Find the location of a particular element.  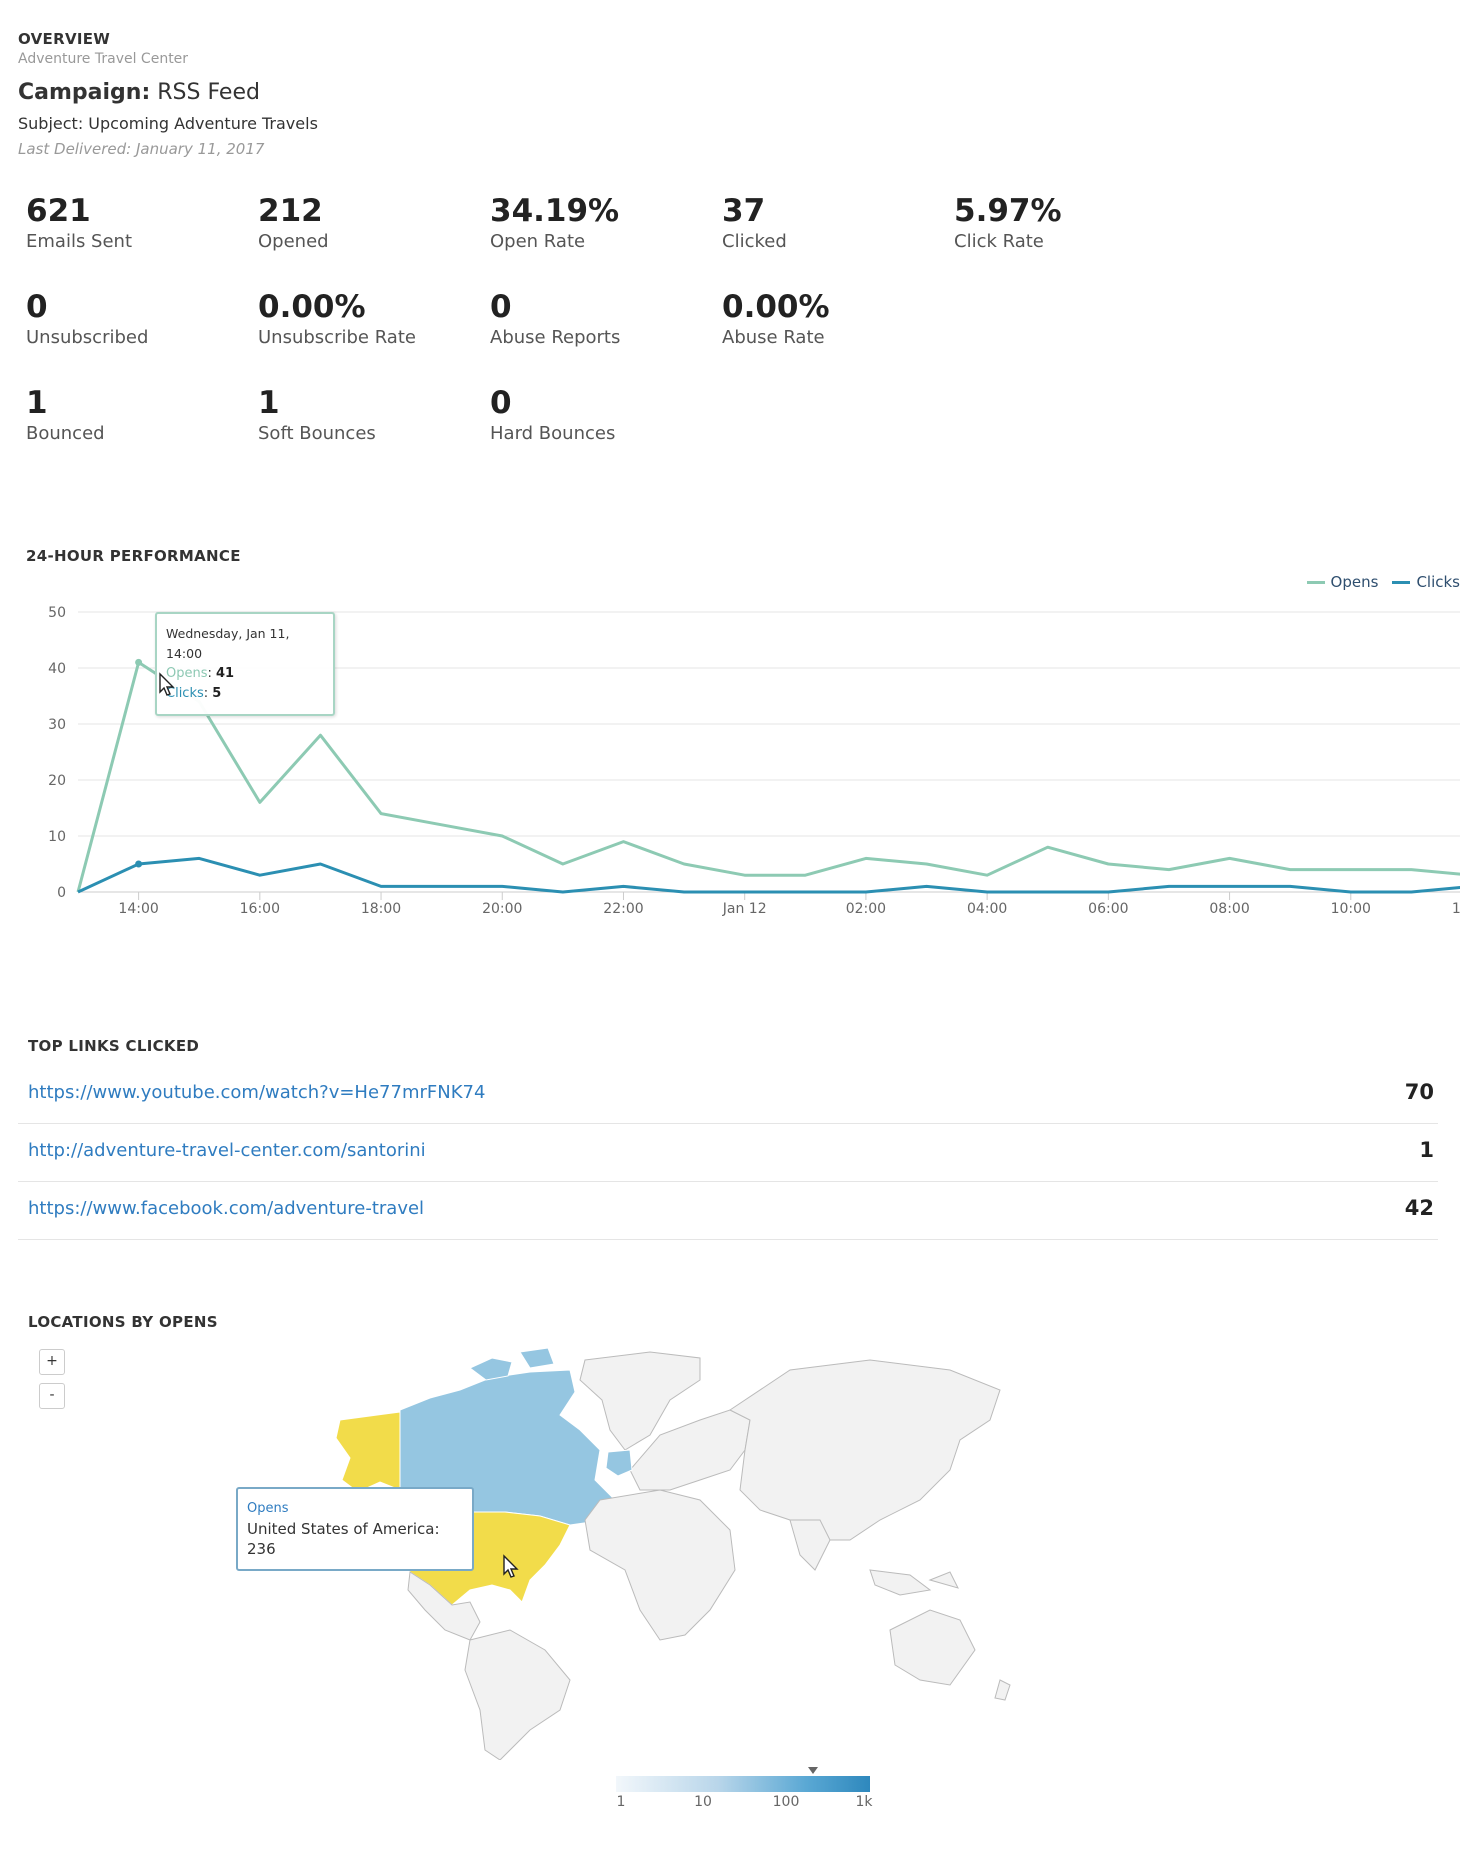

stat-bounced: 1 Bounced is located at coordinates (136, 415).